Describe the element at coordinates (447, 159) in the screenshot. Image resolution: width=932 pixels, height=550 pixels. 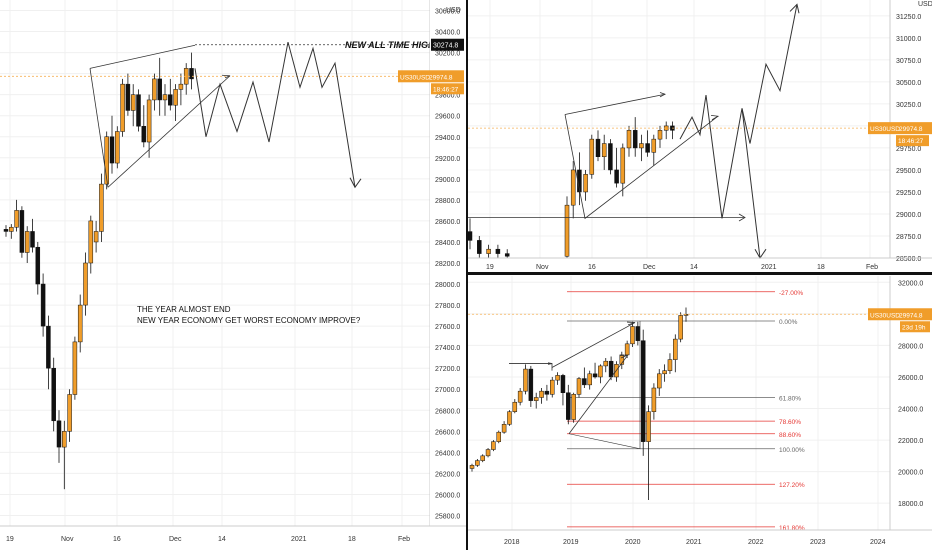
I see `y-tick-label: 29200.0` at that location.